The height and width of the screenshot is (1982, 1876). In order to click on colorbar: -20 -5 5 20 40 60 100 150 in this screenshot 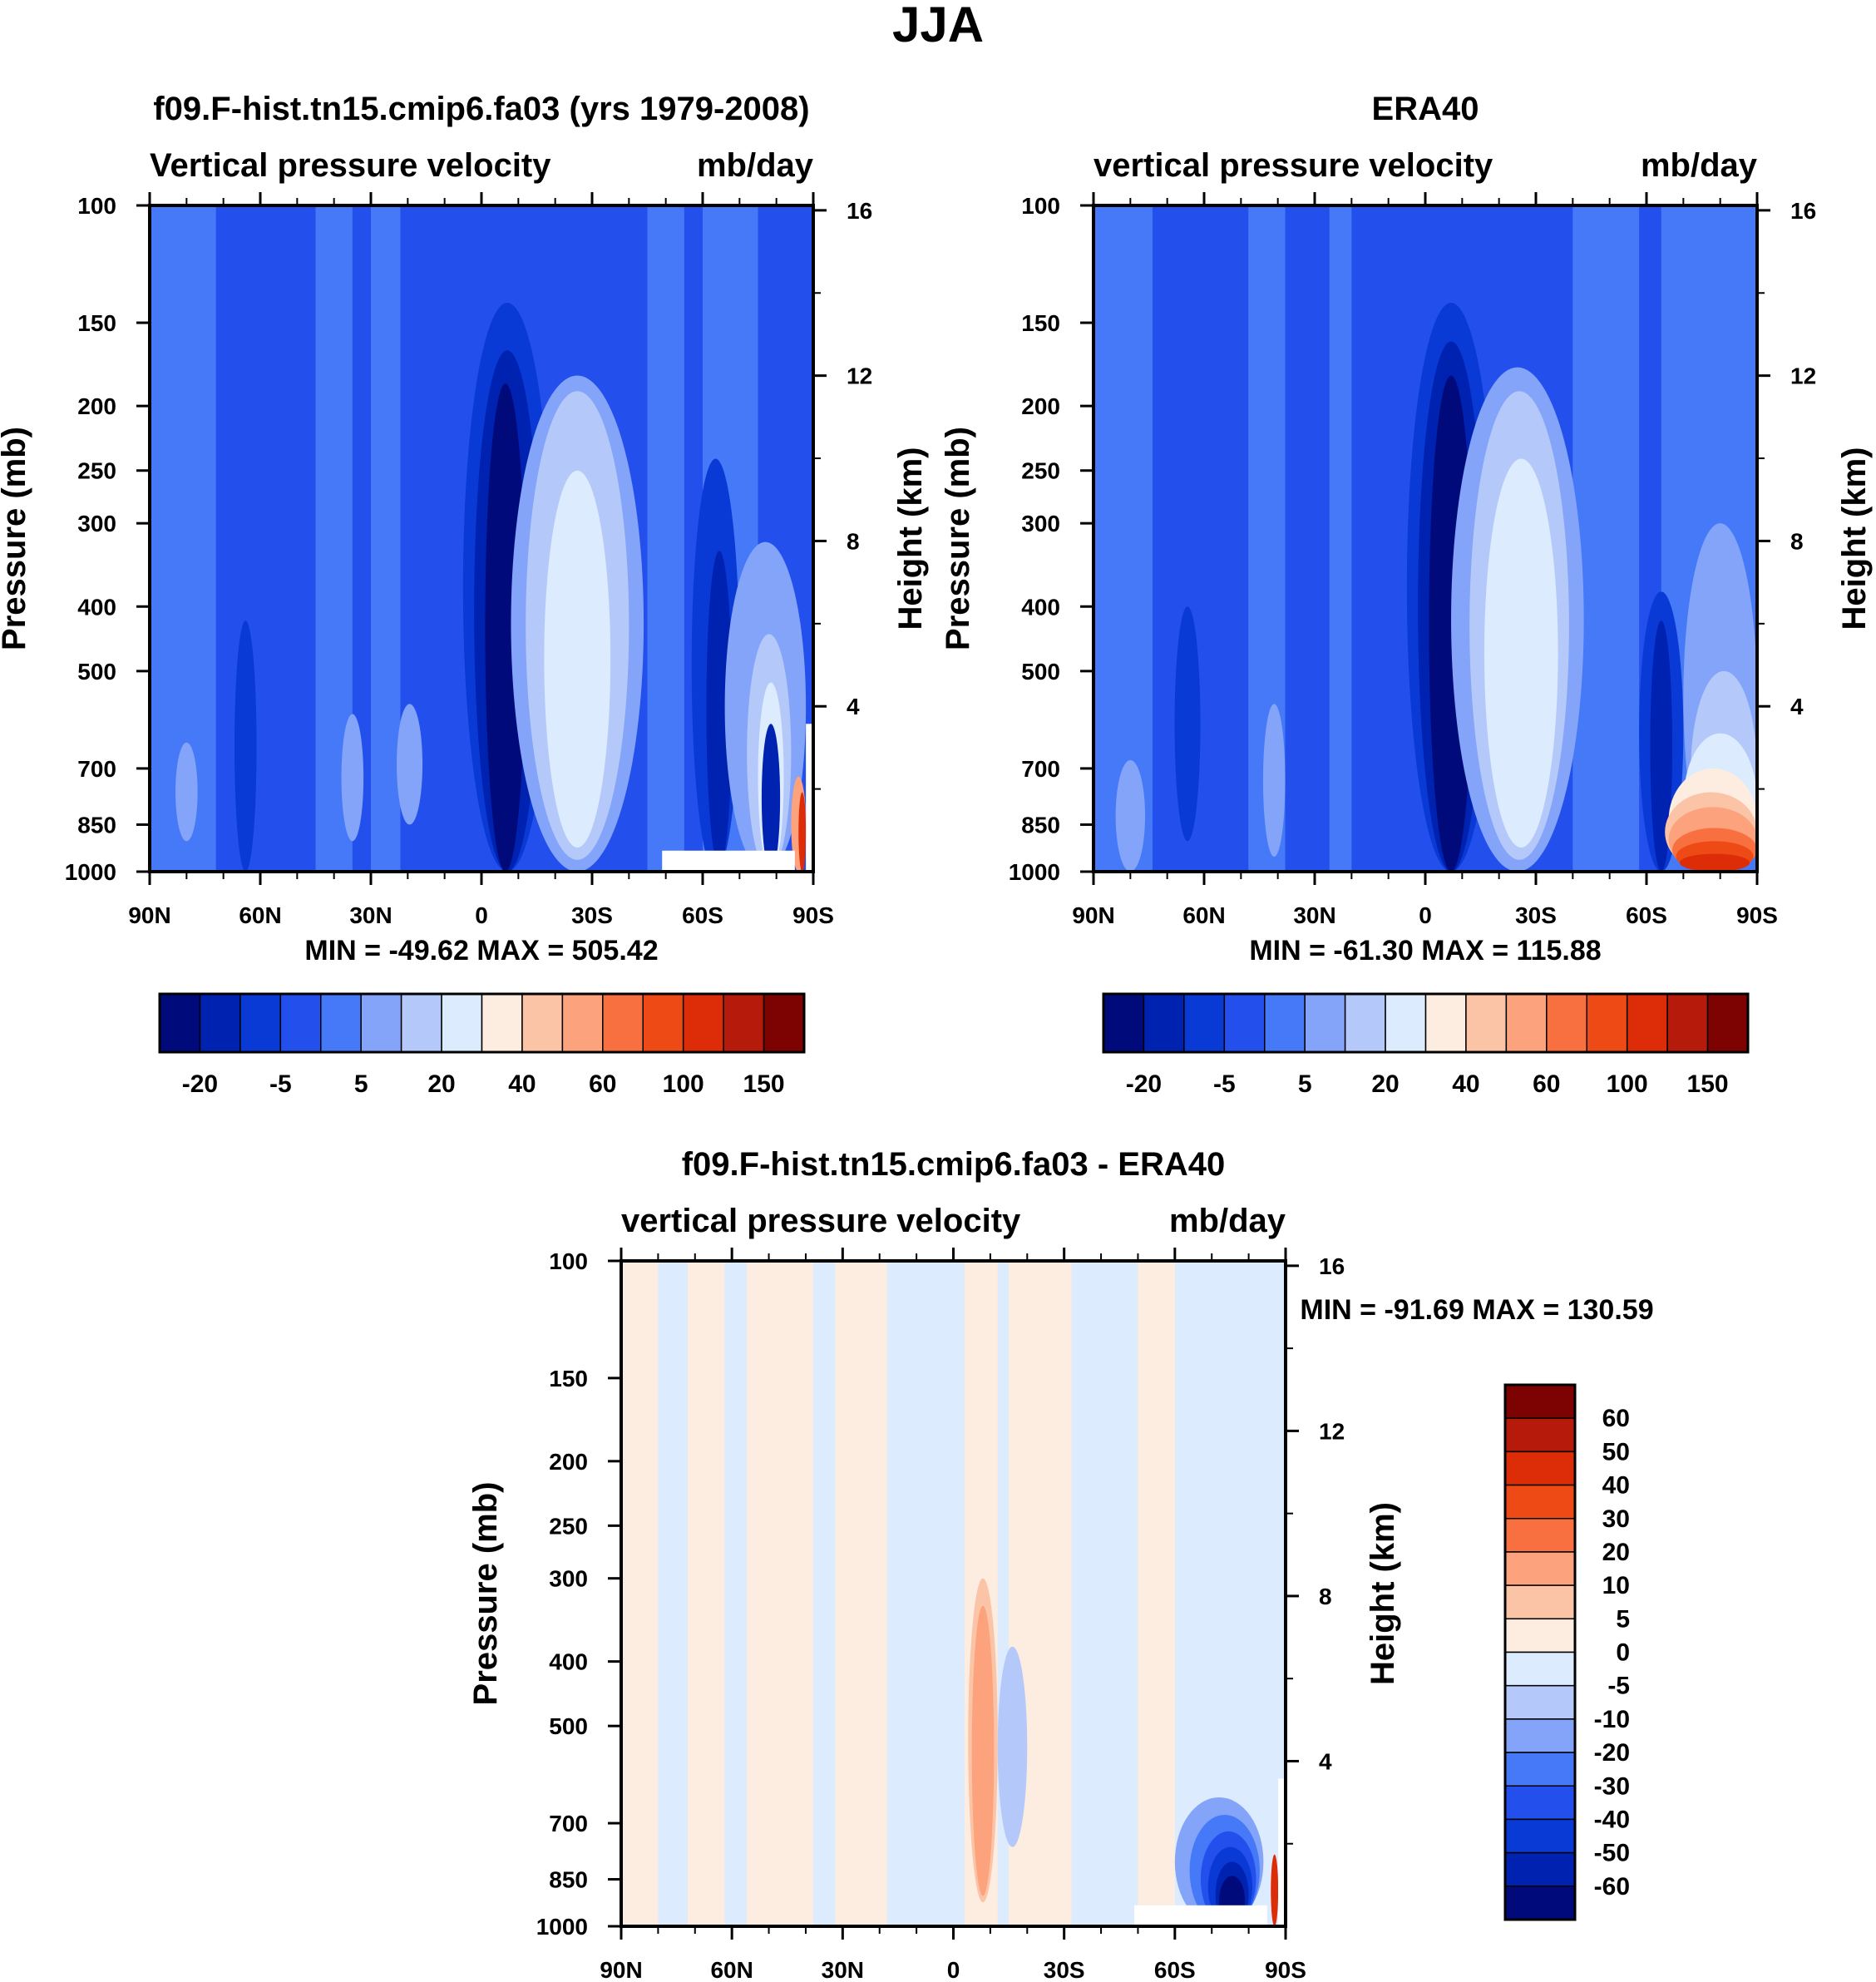, I will do `click(1426, 1045)`.